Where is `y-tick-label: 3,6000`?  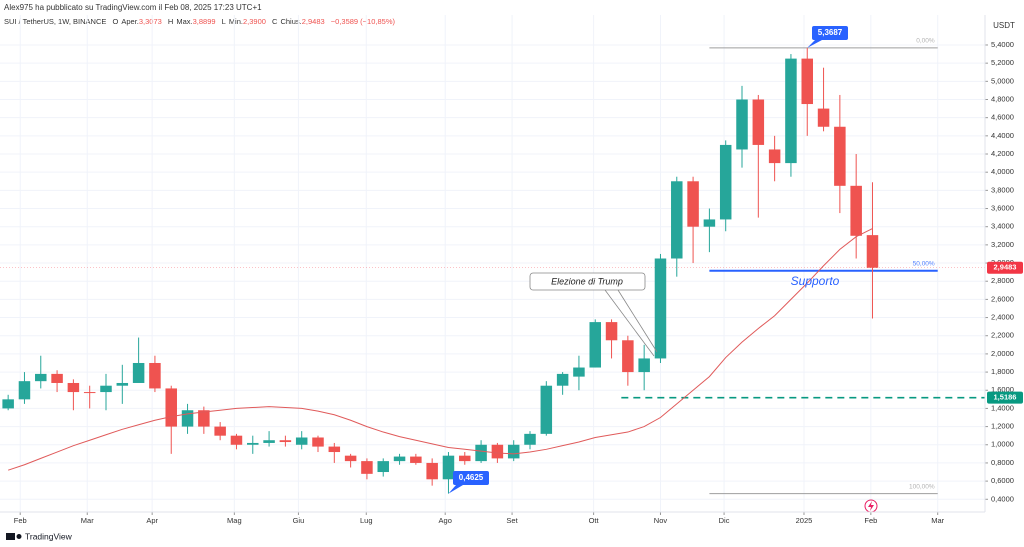
y-tick-label: 3,6000 is located at coordinates (1002, 208).